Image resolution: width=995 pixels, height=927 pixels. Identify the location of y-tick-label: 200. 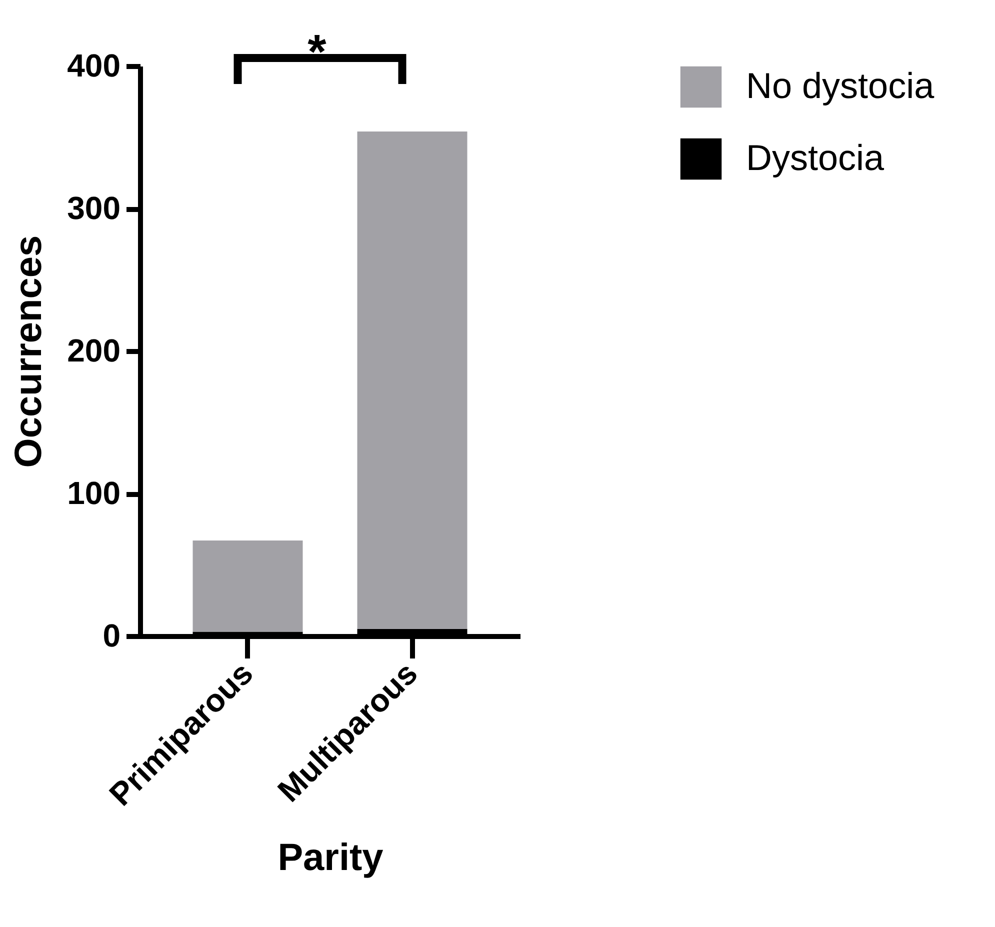
(93, 350).